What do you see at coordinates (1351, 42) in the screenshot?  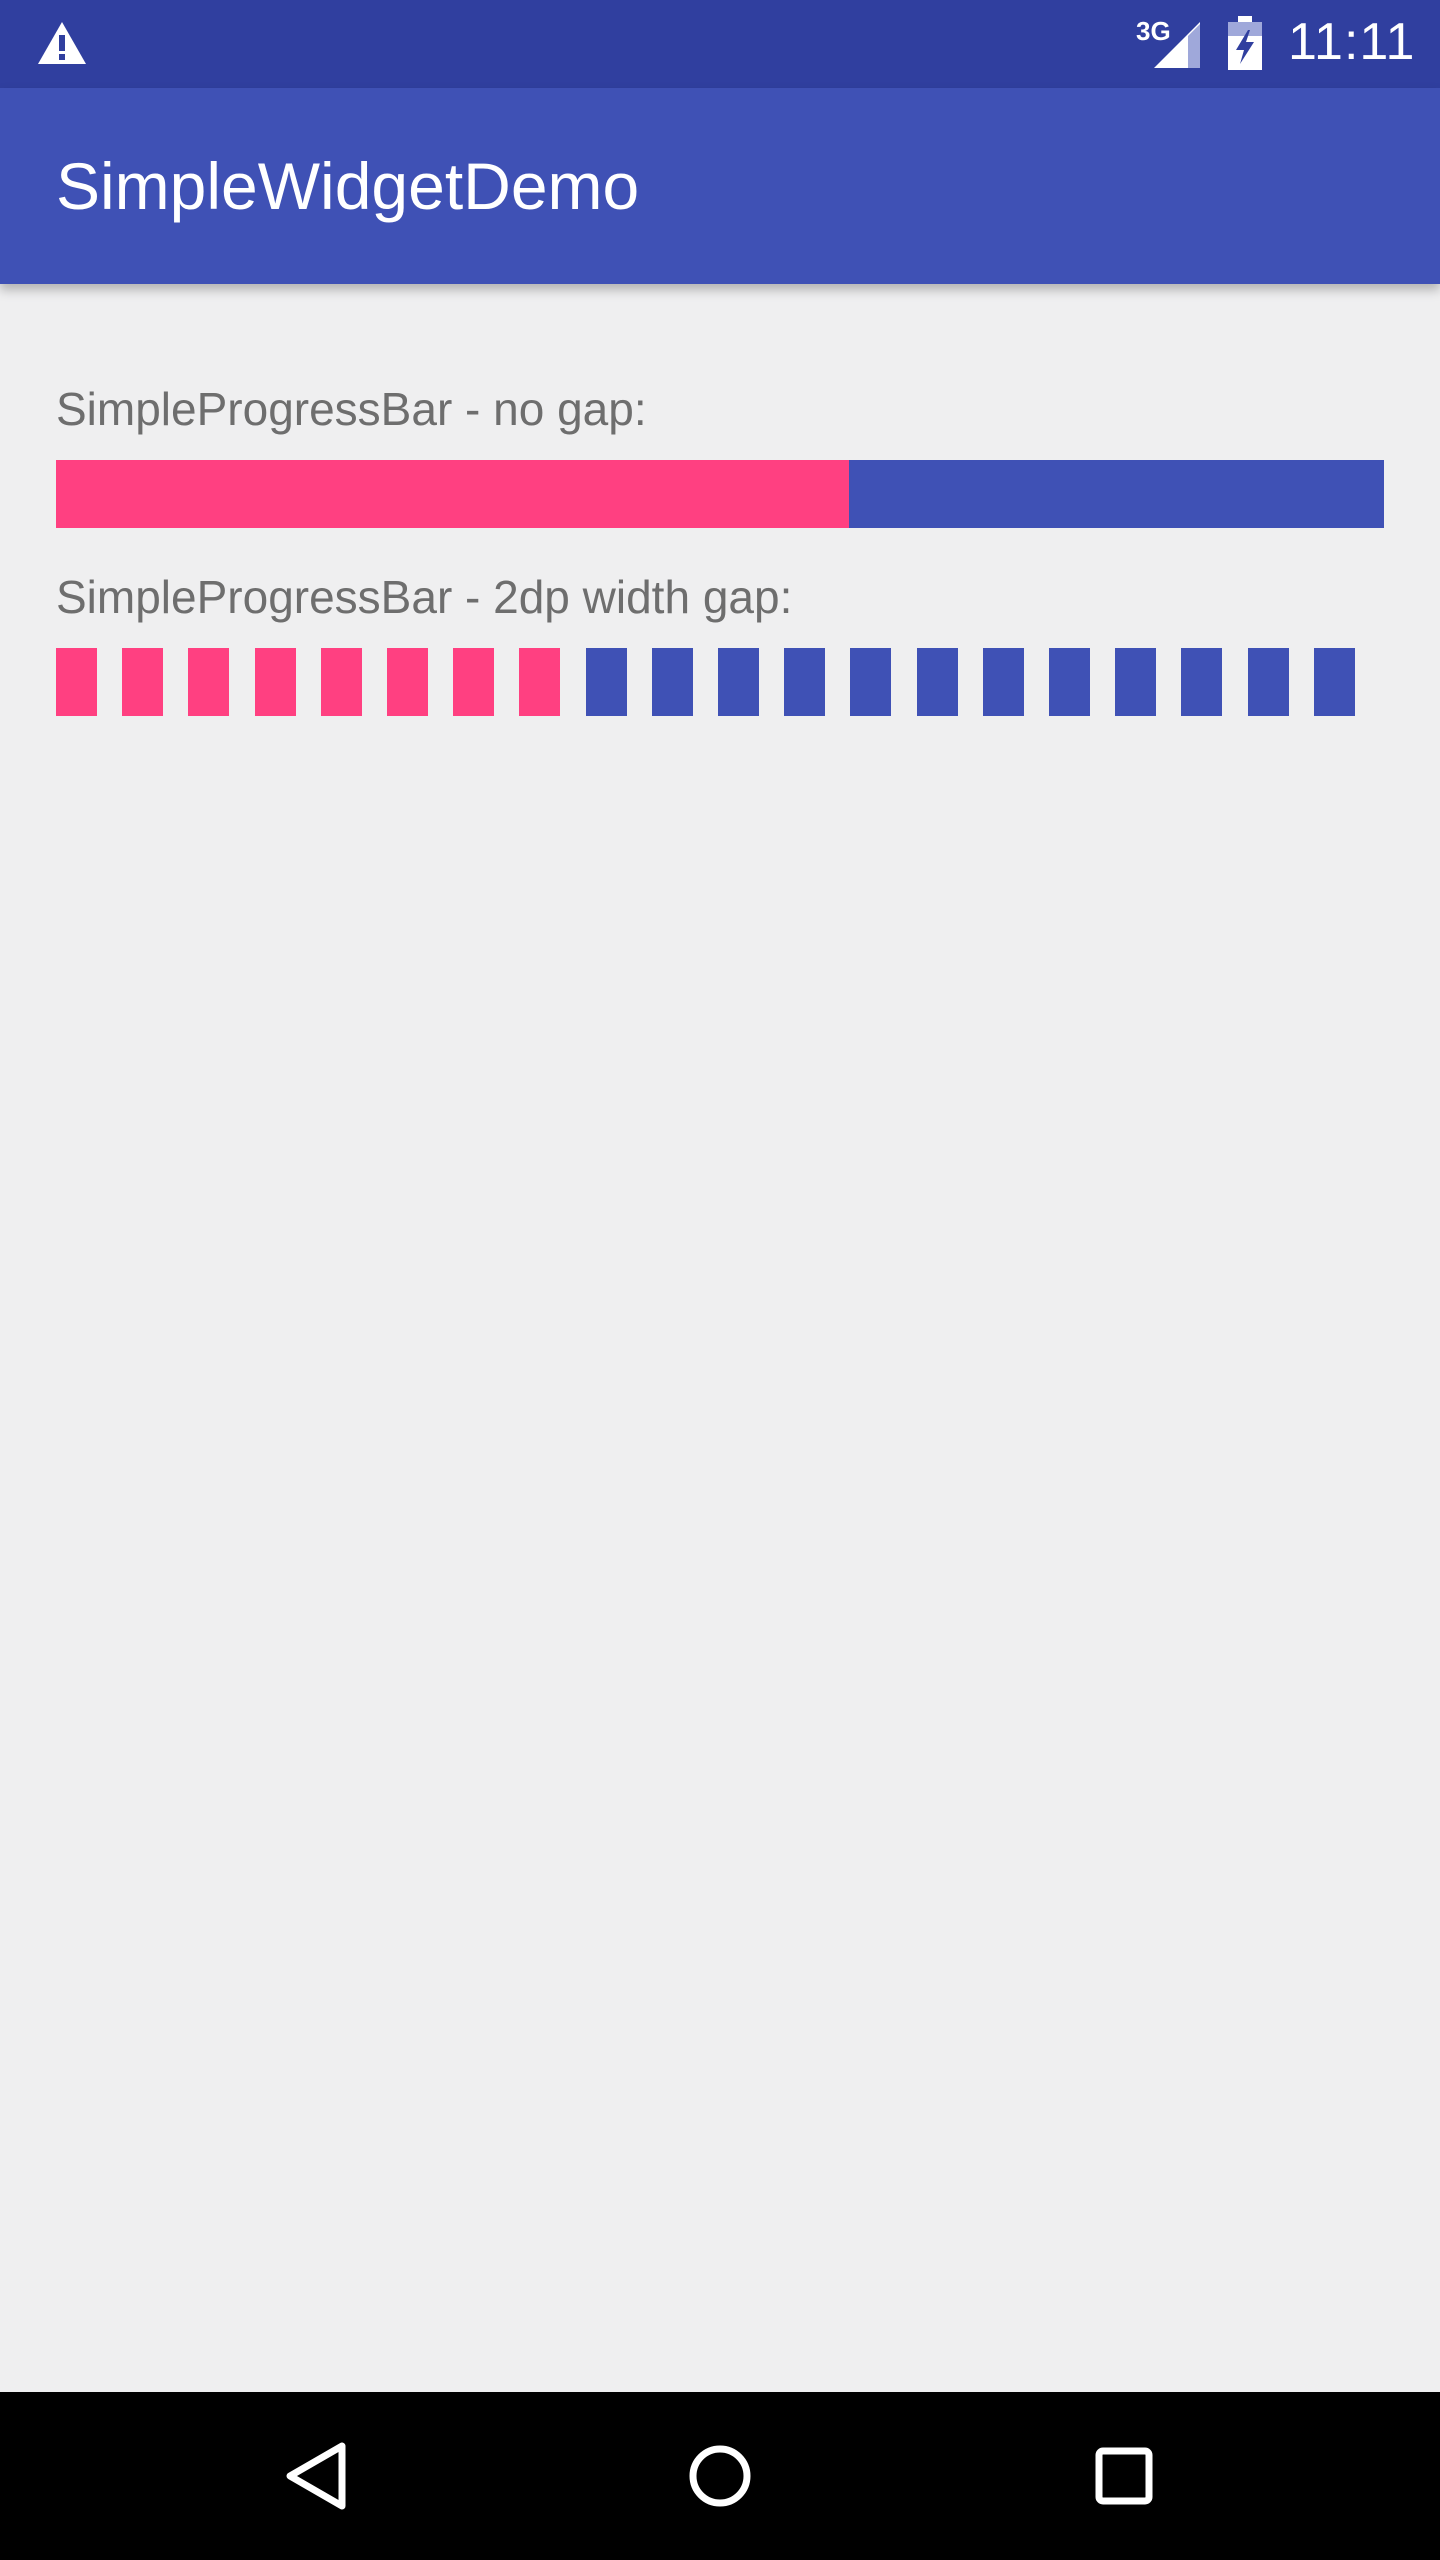 I see `status-time: 11:11` at bounding box center [1351, 42].